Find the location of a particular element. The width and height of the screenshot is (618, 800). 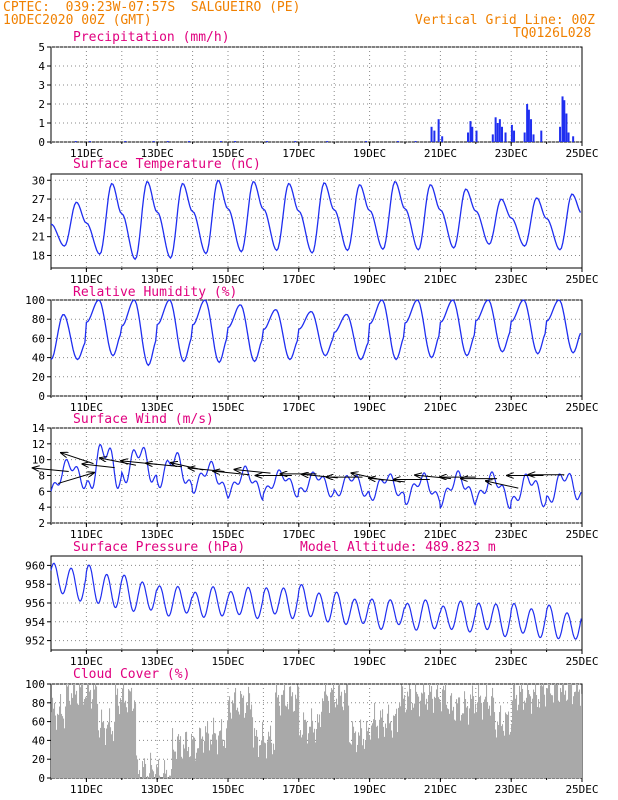

y-tick-label: 27 is located at coordinates (38, 199).